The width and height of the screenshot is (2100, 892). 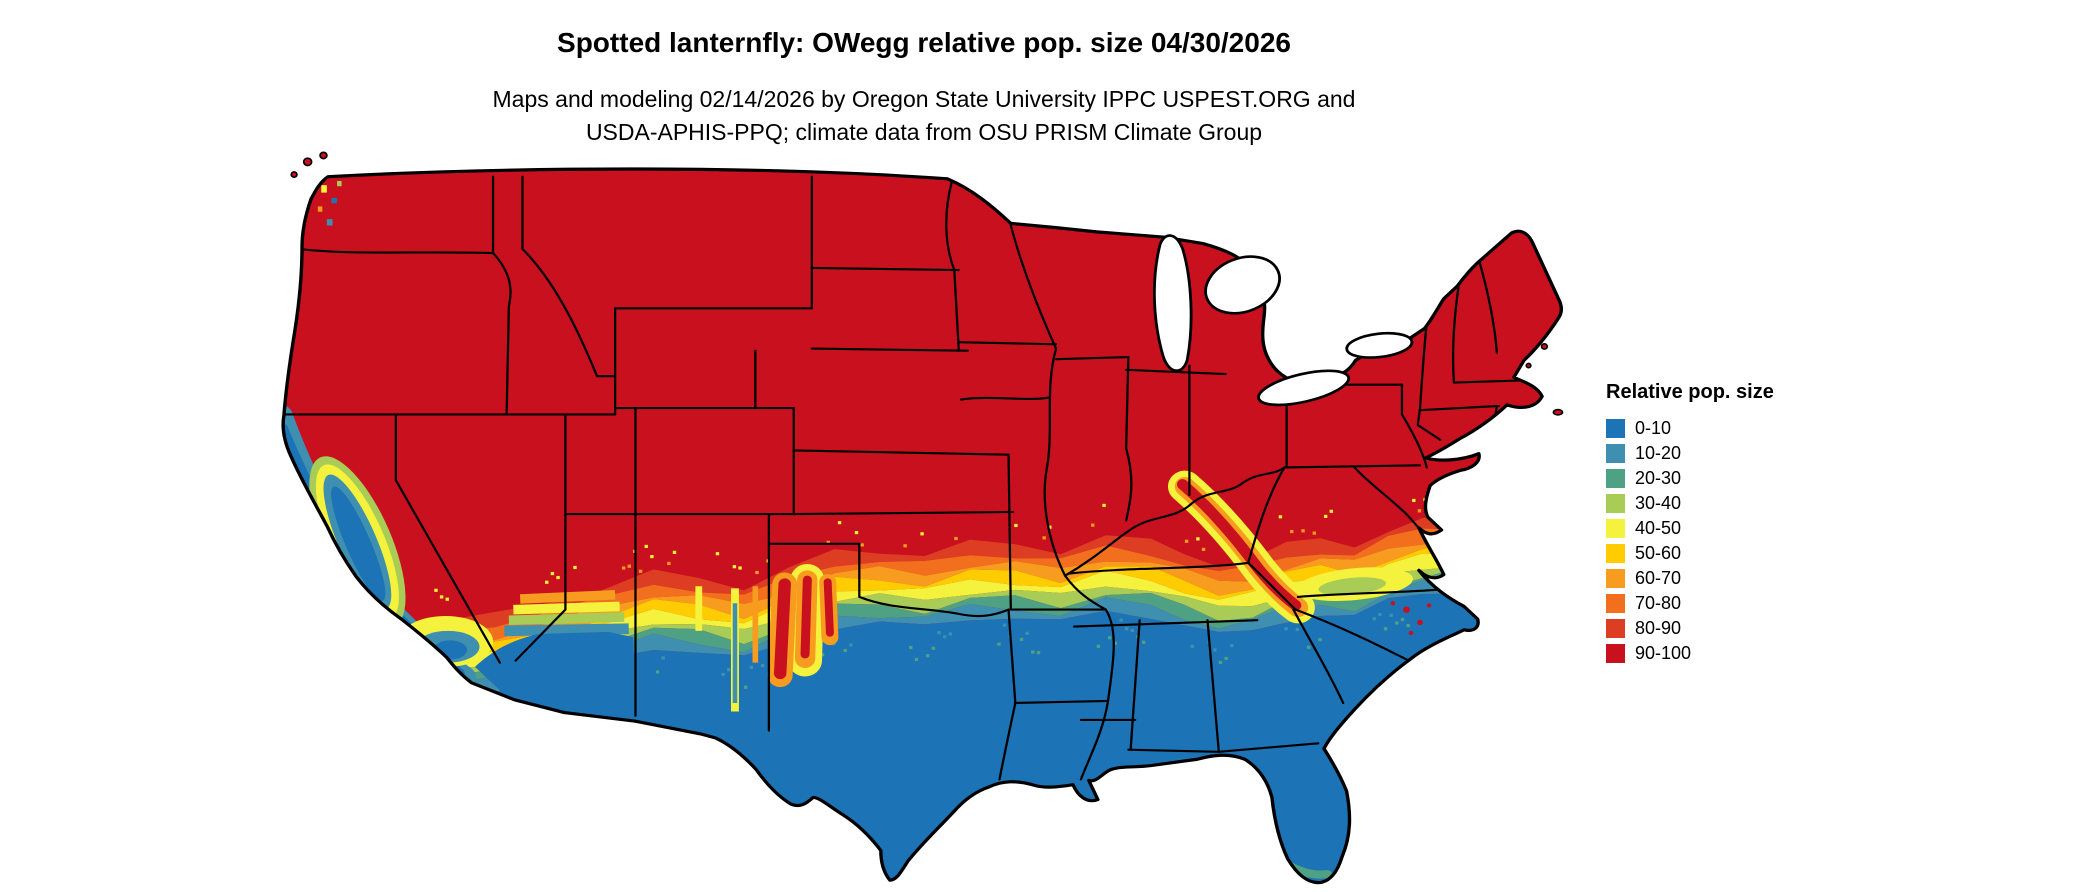 I want to click on puget-sound-specks, so click(x=329, y=203).